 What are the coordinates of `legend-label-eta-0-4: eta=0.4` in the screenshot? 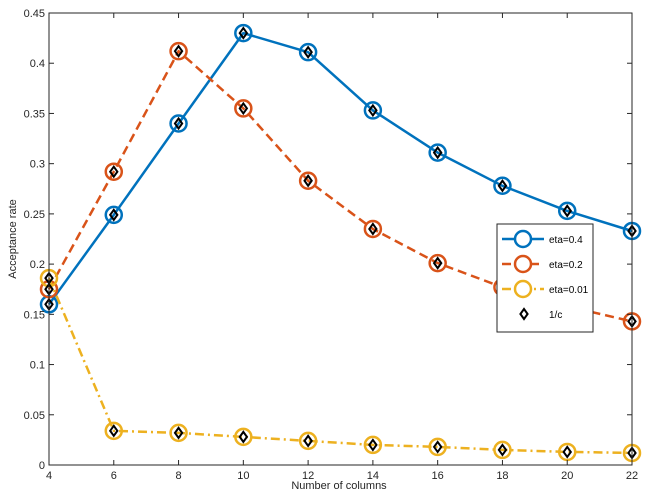 It's located at (566, 240).